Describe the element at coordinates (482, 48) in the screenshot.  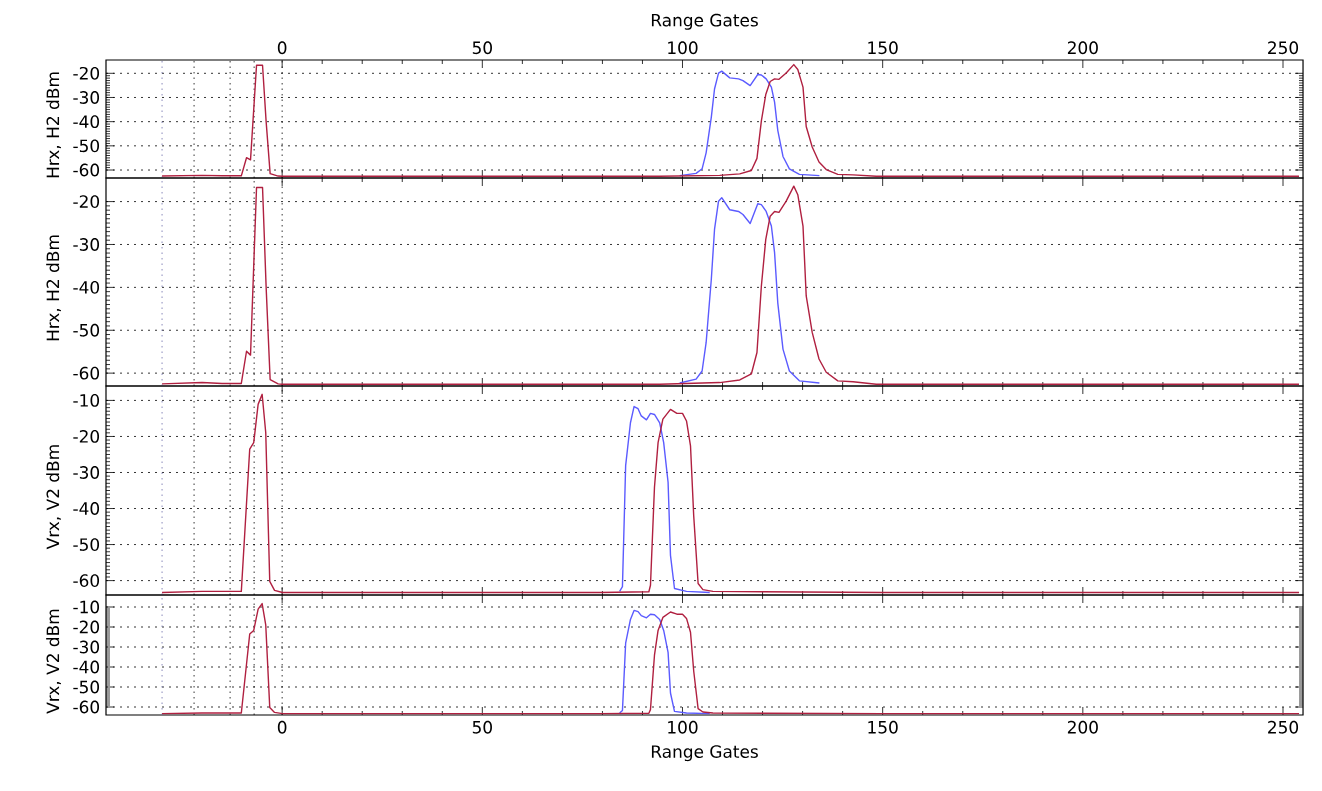
I see `x2-tick-label: 50` at that location.